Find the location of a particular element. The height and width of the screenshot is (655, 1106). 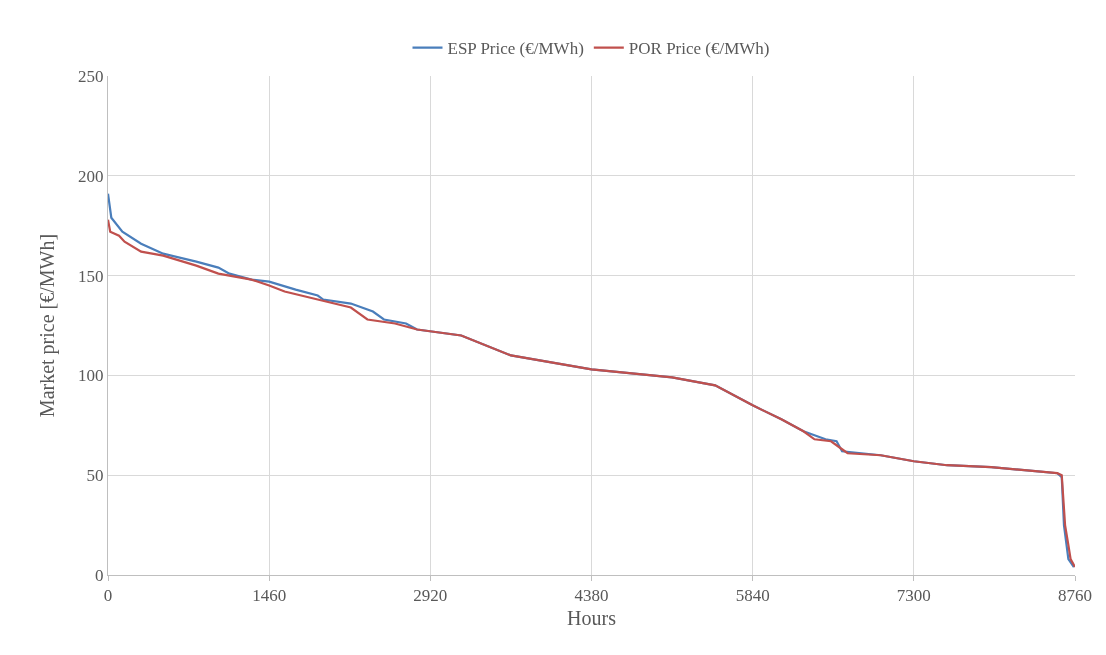

x-tick-label: 2920 is located at coordinates (430, 596).